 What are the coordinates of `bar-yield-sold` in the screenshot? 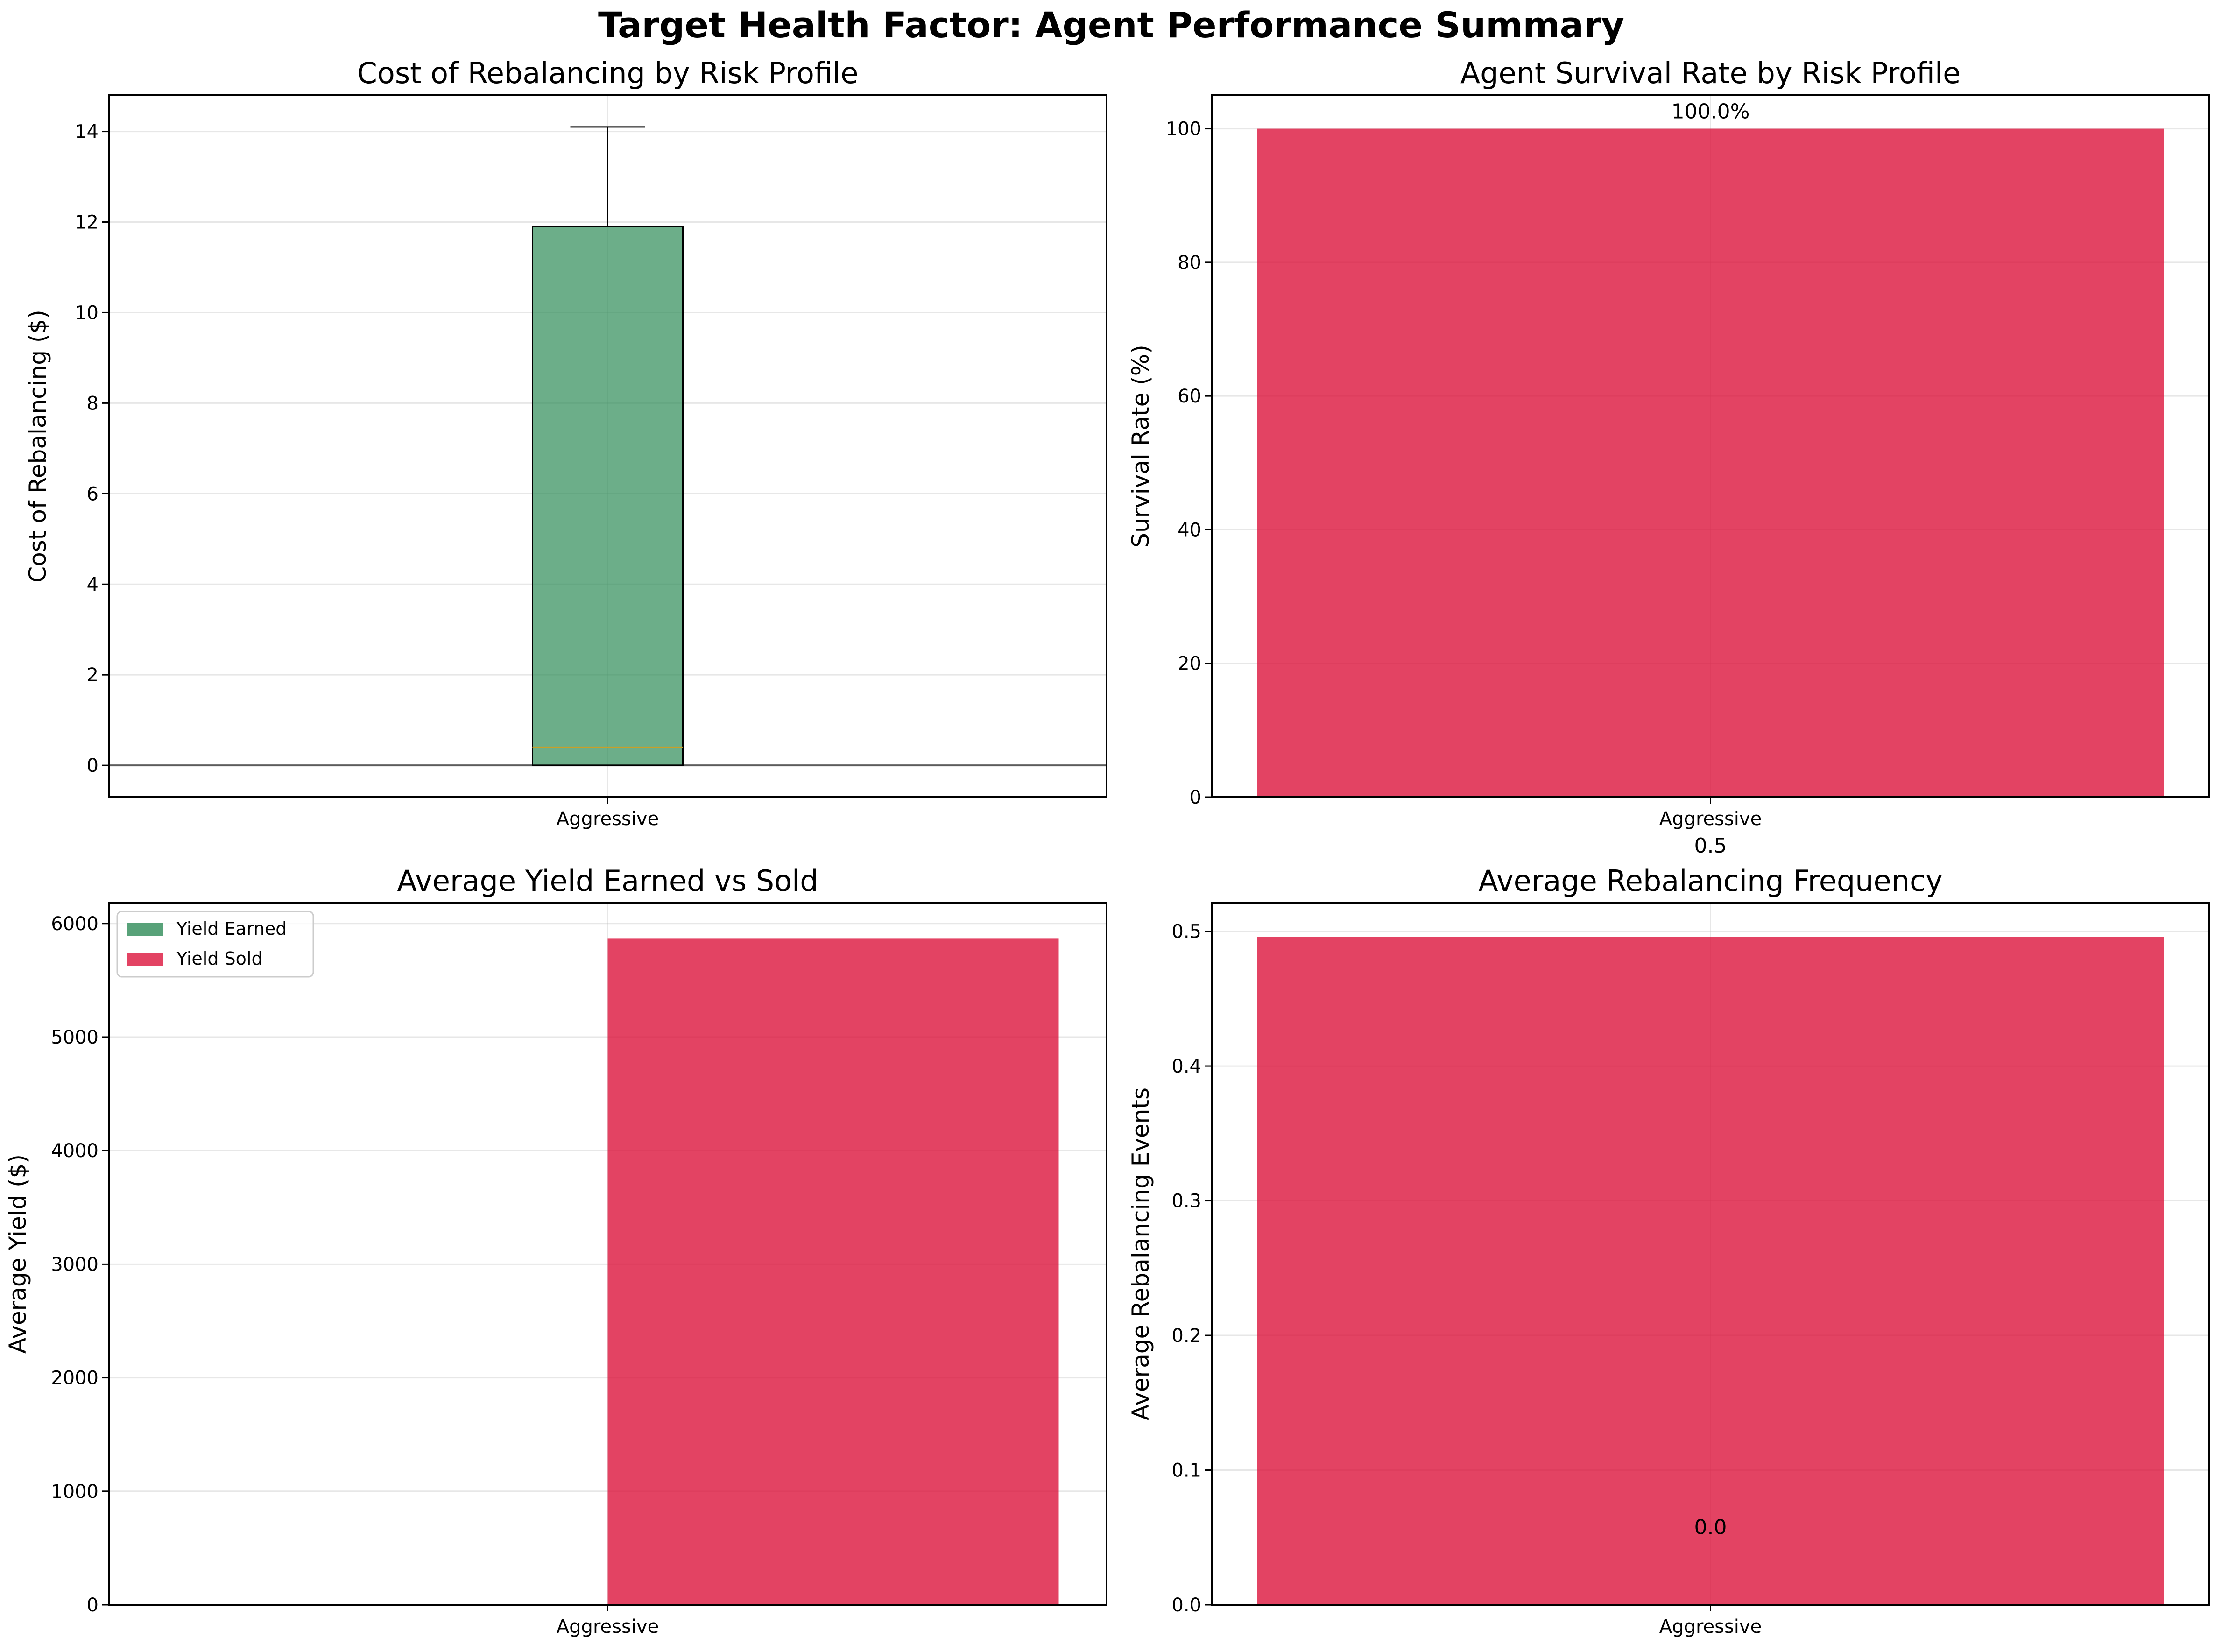 It's located at (833, 1271).